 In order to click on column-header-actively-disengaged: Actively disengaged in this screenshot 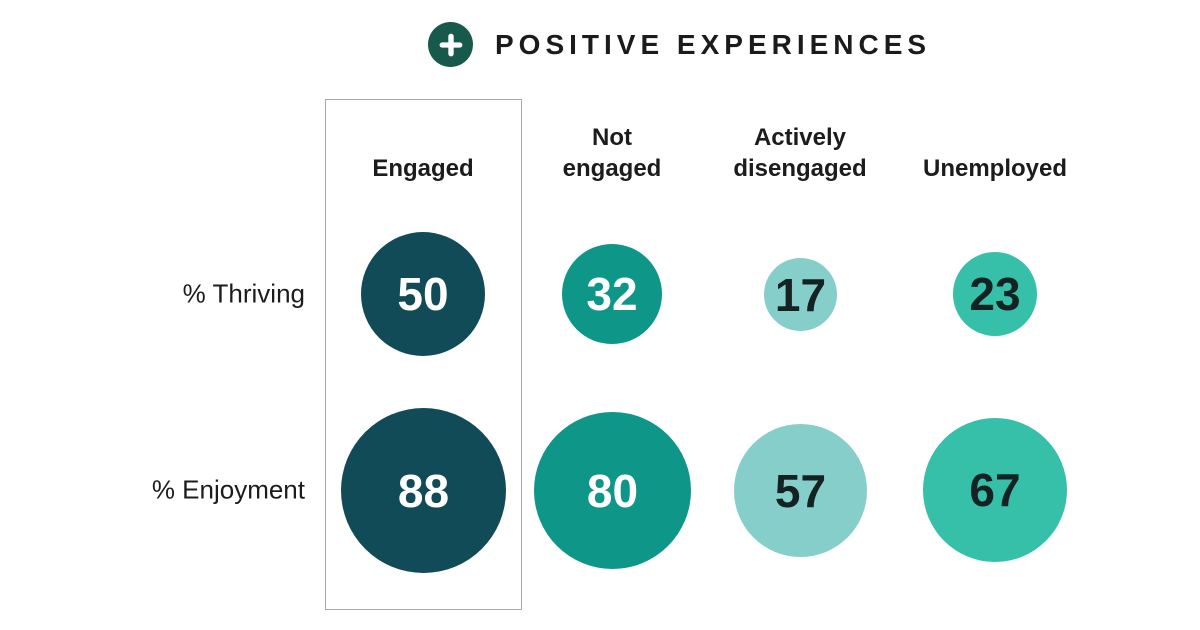, I will do `click(800, 153)`.